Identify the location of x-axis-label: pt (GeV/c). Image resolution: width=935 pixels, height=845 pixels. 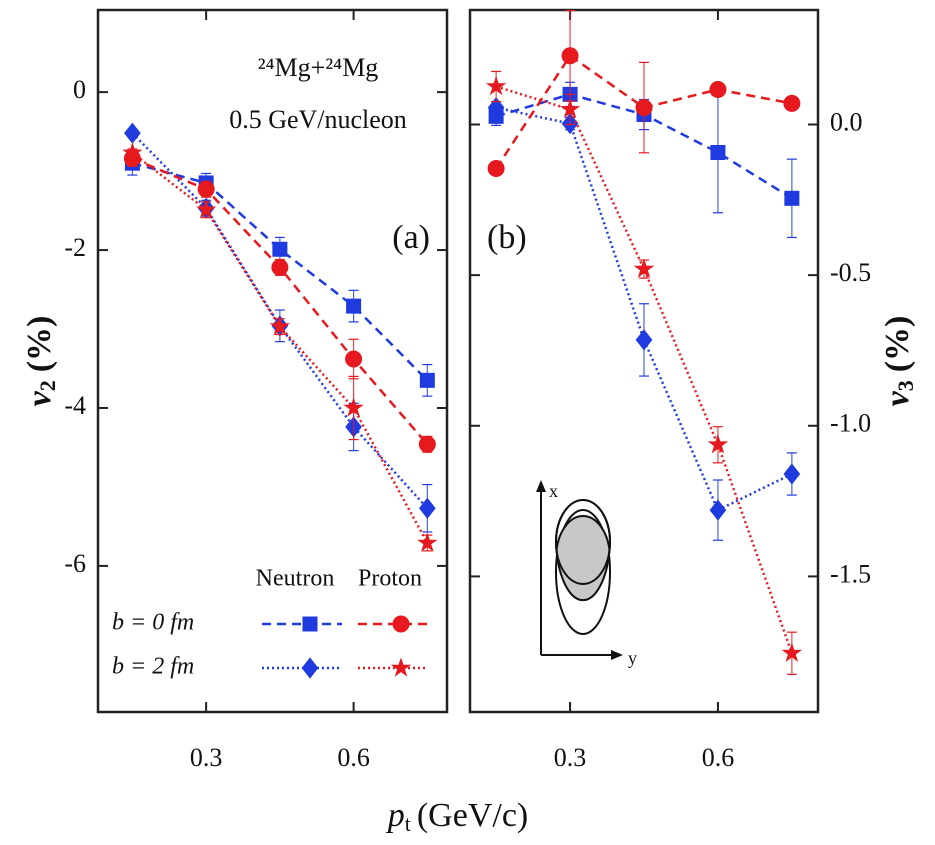
(457, 816).